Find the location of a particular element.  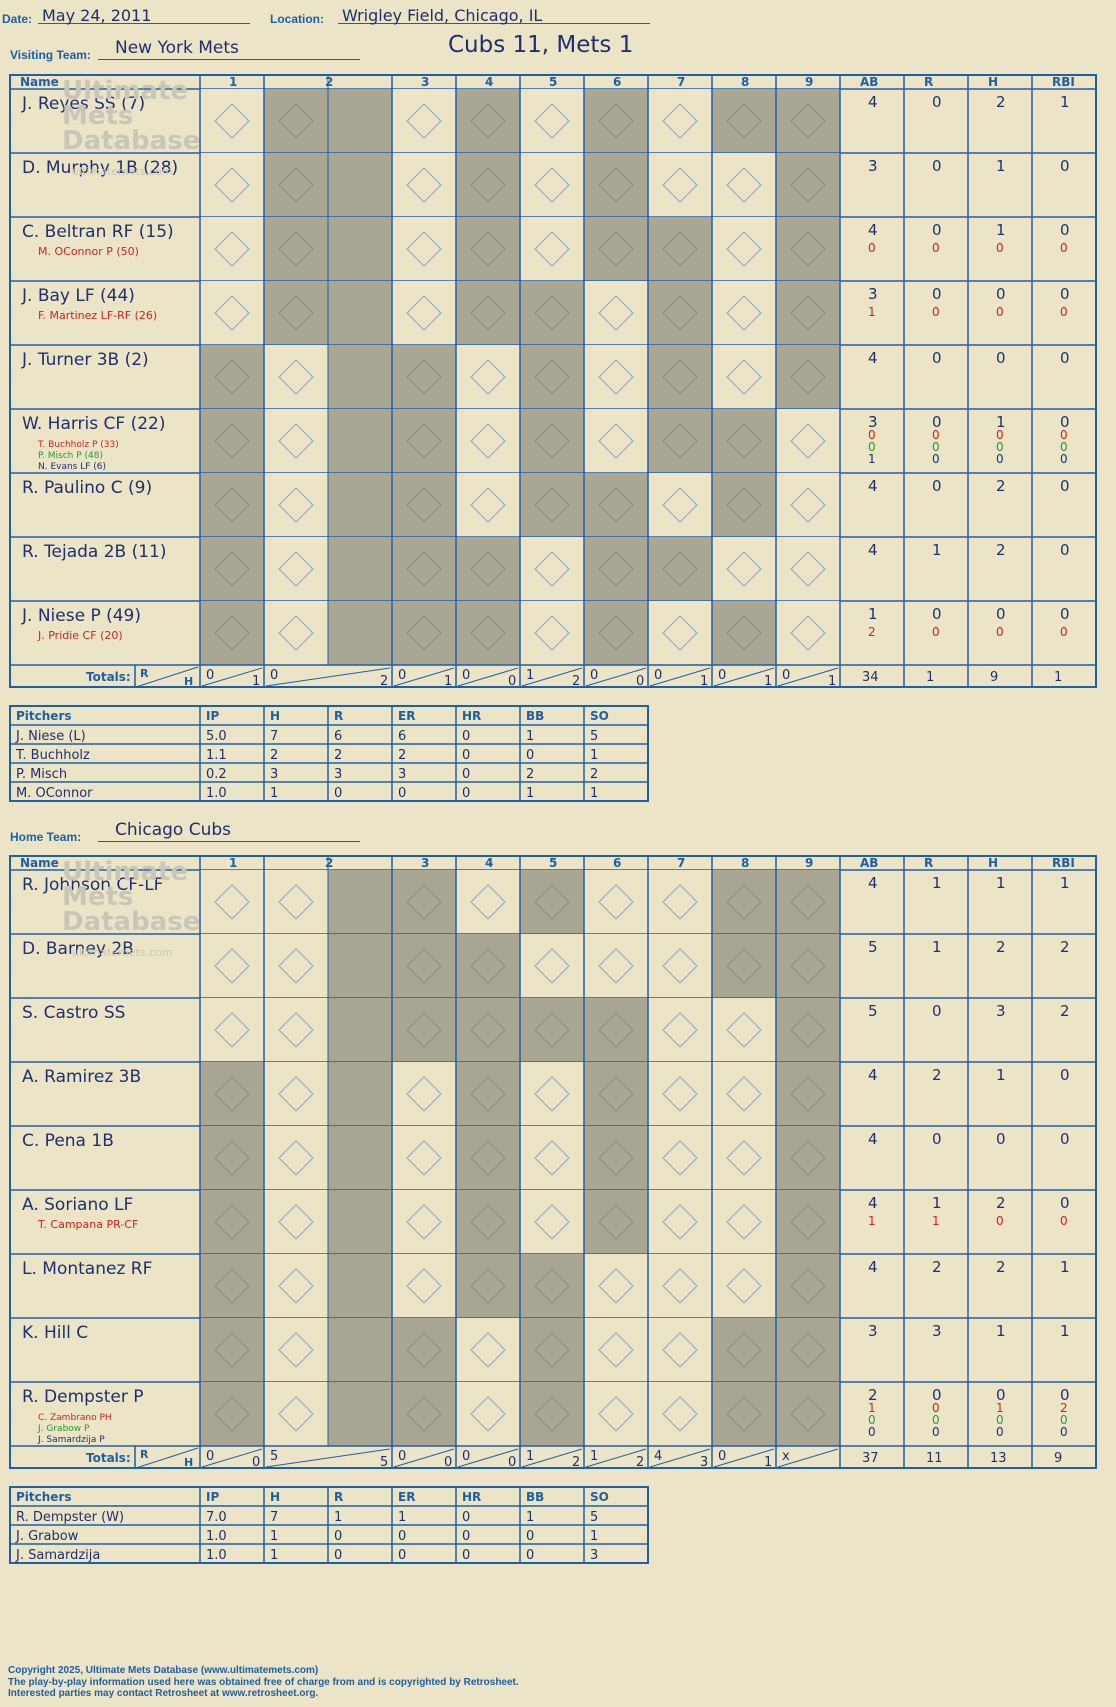

column-header-name: Name is located at coordinates (39, 863).